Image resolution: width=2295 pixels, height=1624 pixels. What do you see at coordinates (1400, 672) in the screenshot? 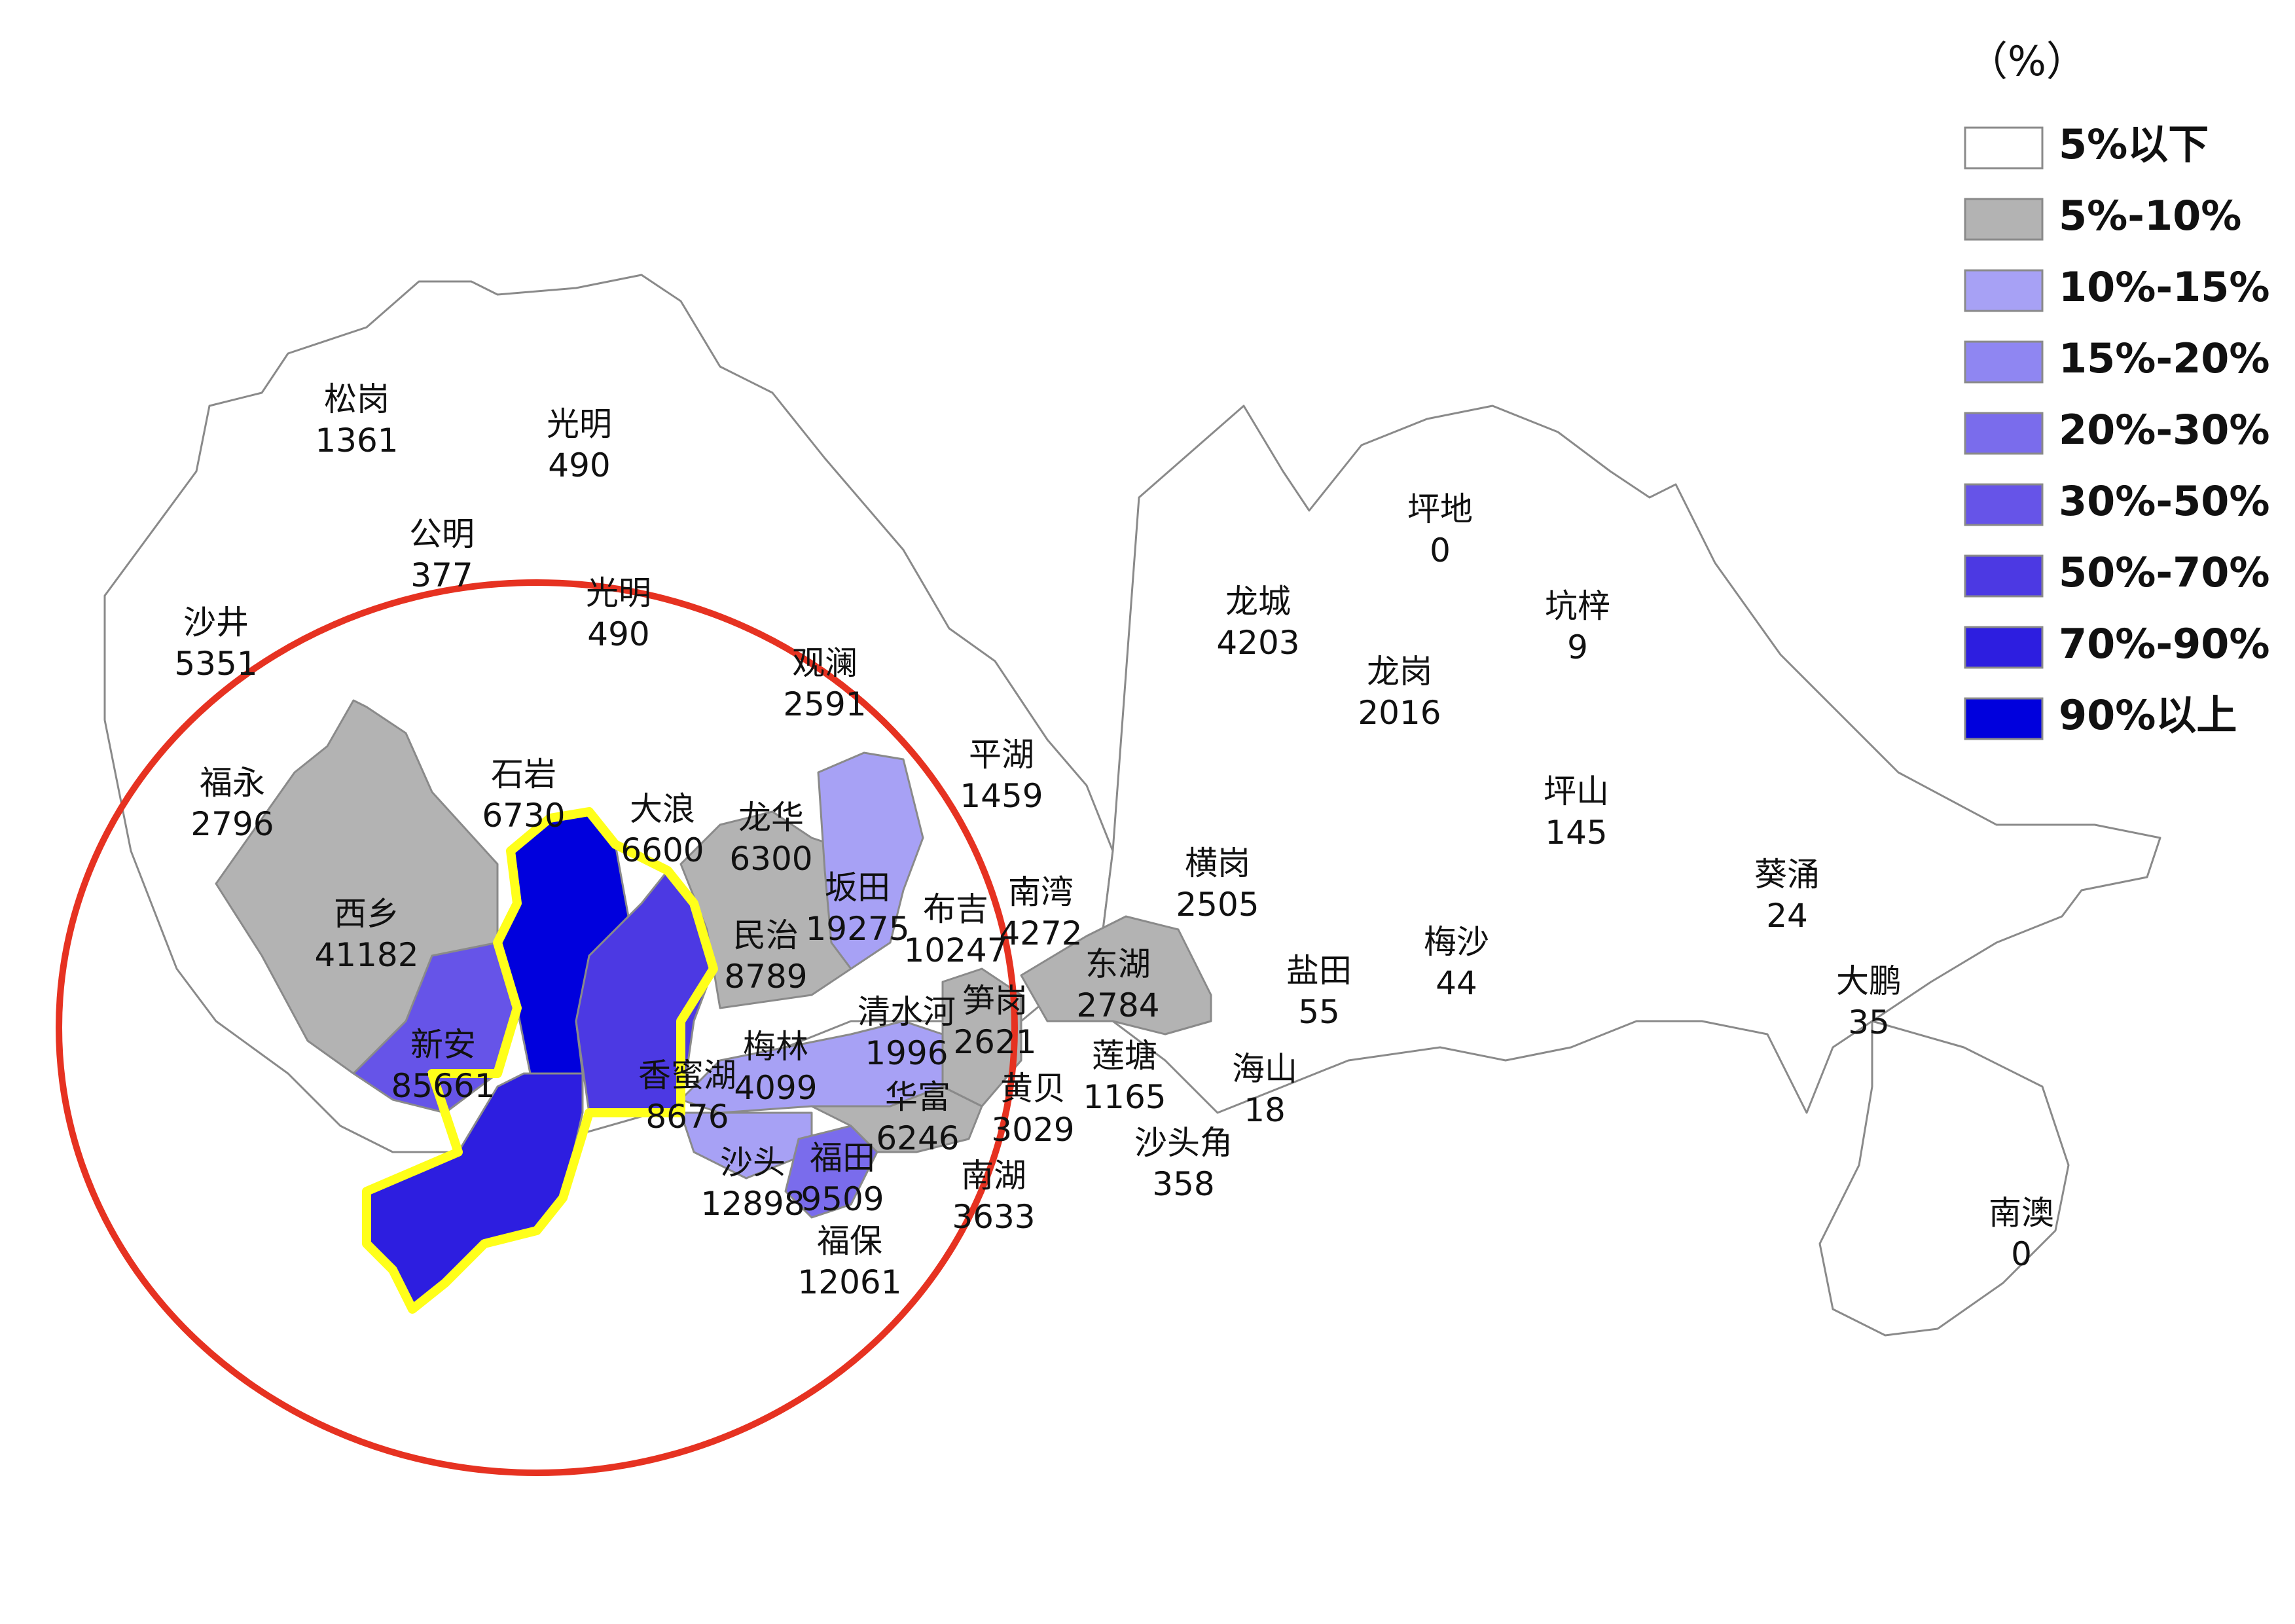
I see `region-name: 龙岗` at bounding box center [1400, 672].